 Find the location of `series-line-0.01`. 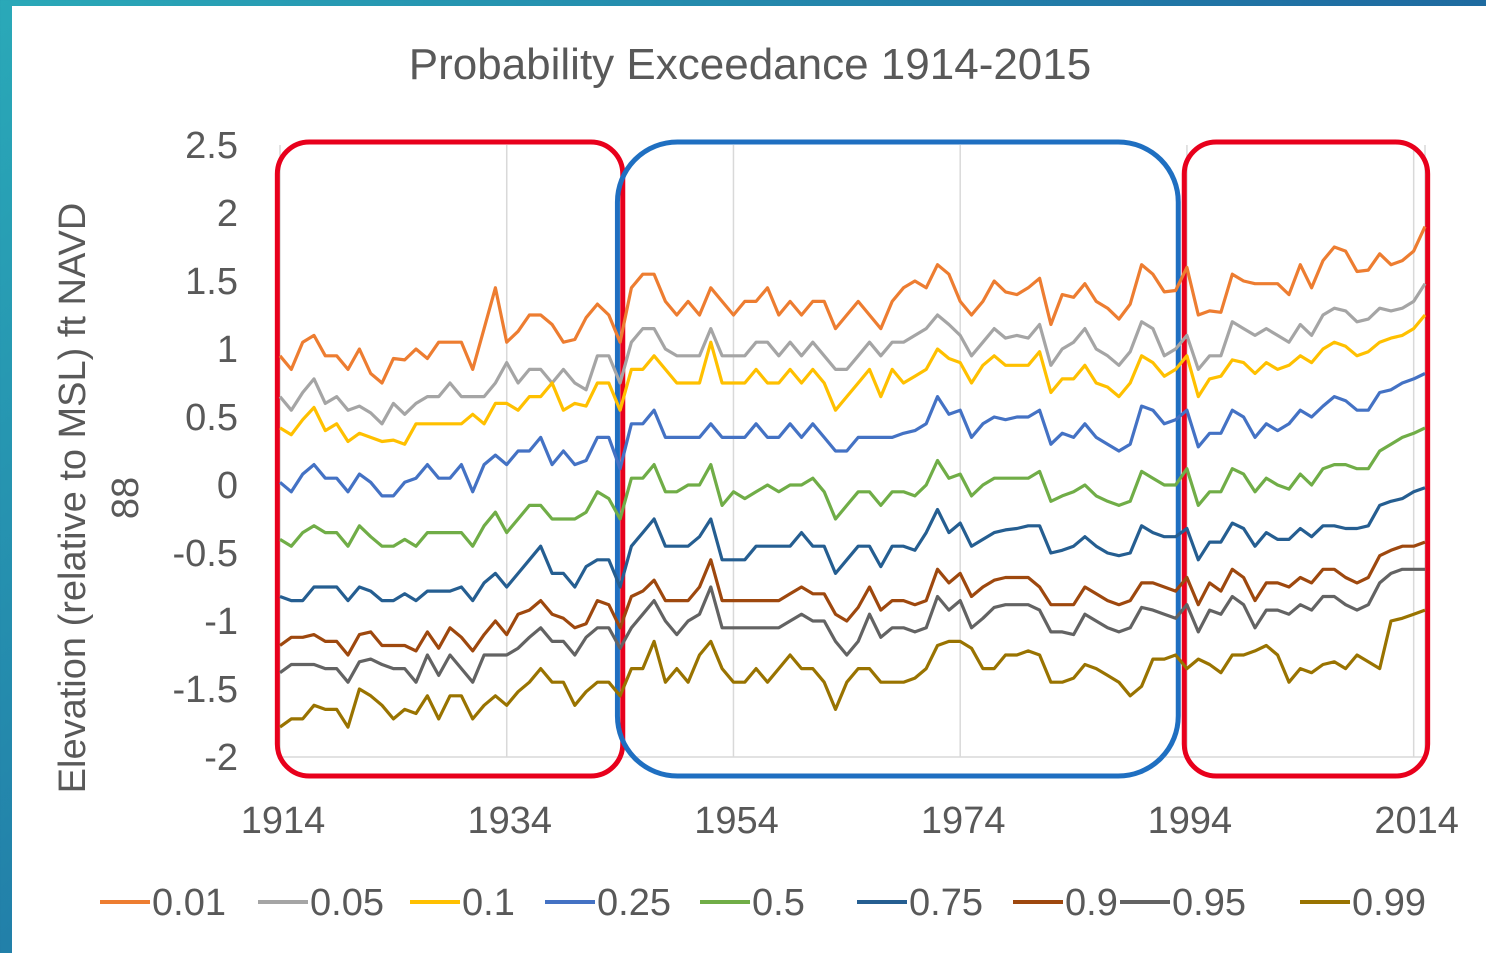

series-line-0.01 is located at coordinates (852, 305).